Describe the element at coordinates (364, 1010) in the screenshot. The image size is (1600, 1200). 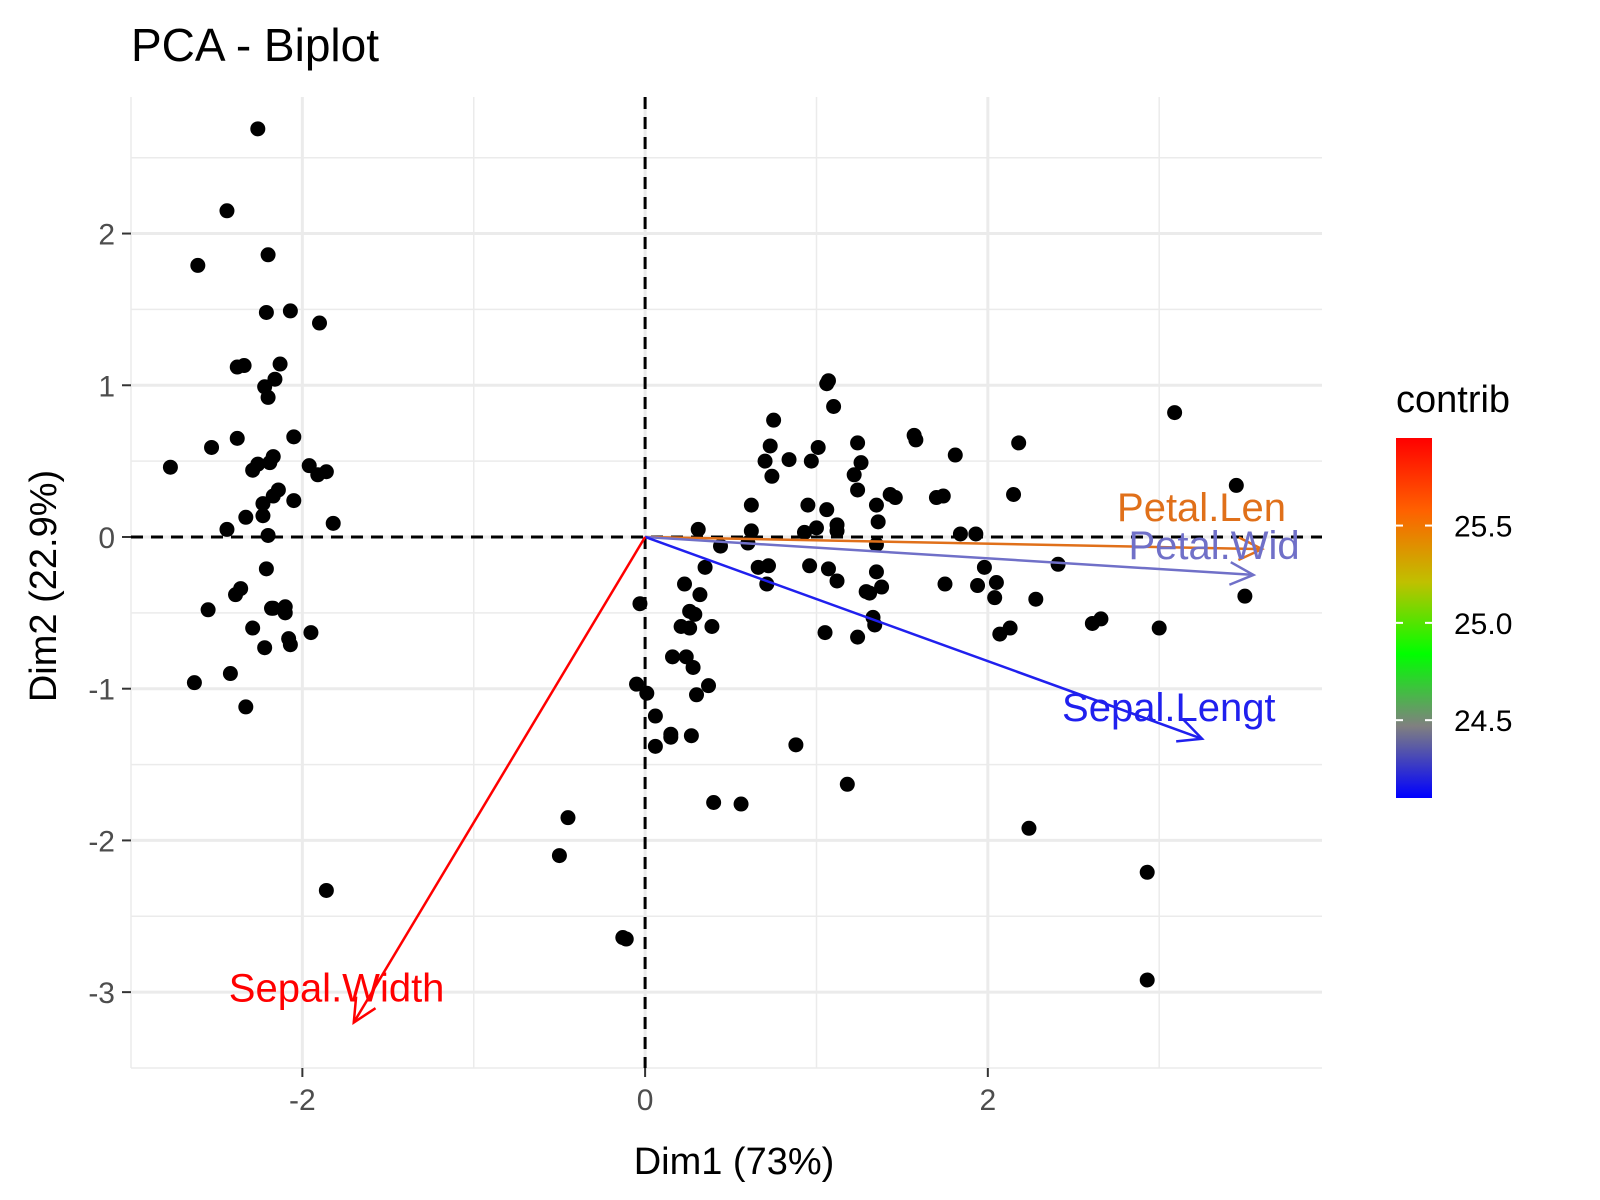
I see `arrowhead-sepal-width` at that location.